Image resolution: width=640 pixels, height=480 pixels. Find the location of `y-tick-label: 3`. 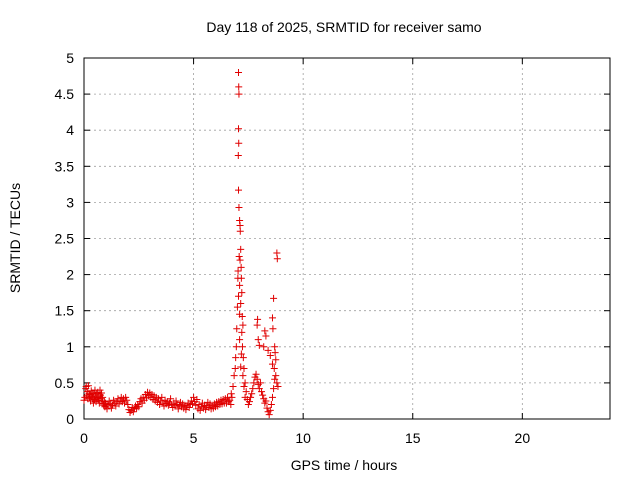

y-tick-label: 3 is located at coordinates (70, 202).